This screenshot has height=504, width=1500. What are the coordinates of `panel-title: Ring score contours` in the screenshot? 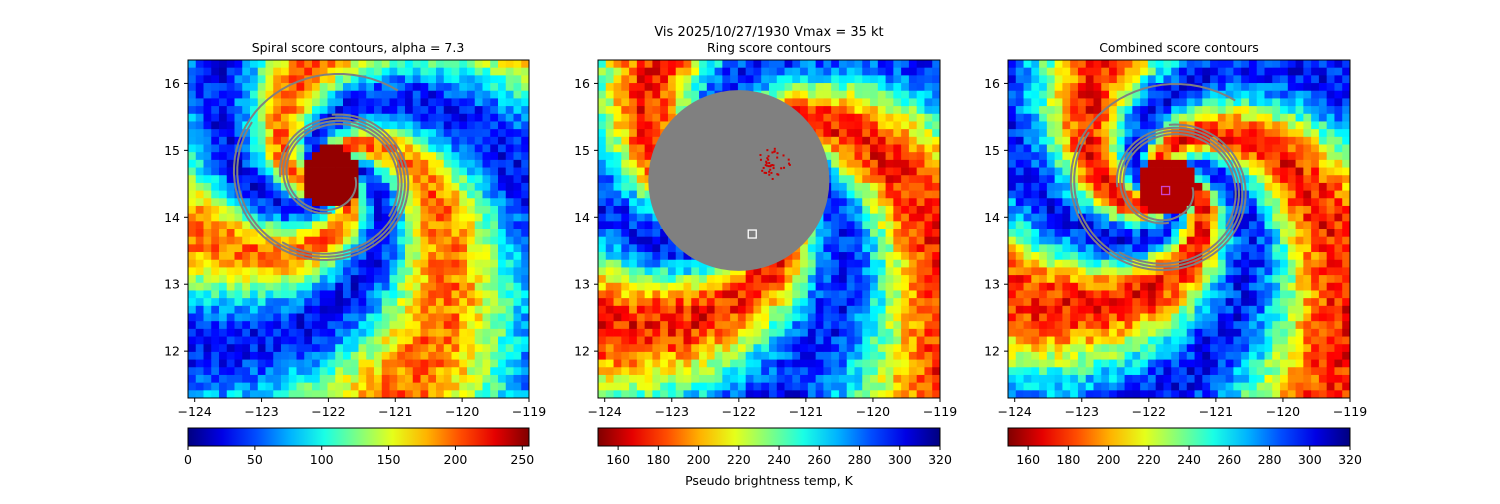 It's located at (769, 47).